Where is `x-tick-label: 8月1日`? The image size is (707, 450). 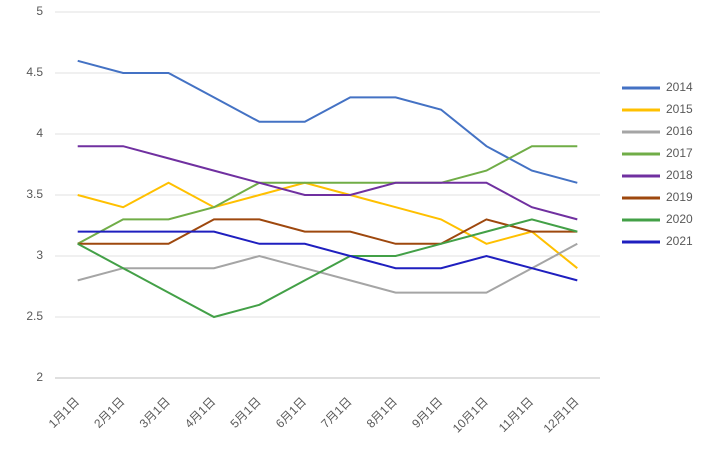
x-tick-label: 8月1日 is located at coordinates (382, 412).